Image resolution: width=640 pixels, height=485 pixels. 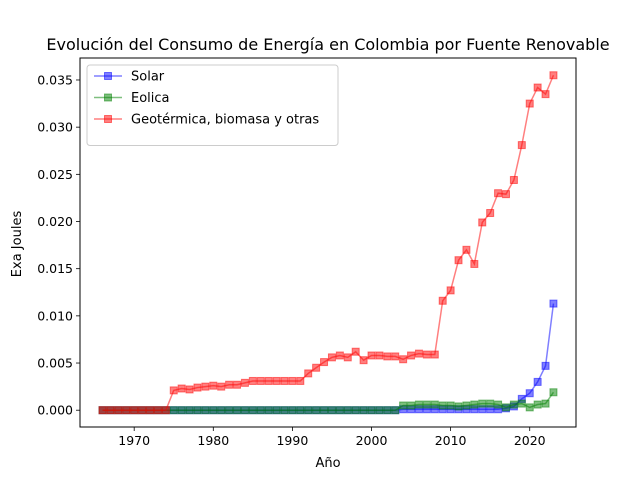 I want to click on legend-label: Solar, so click(x=148, y=77).